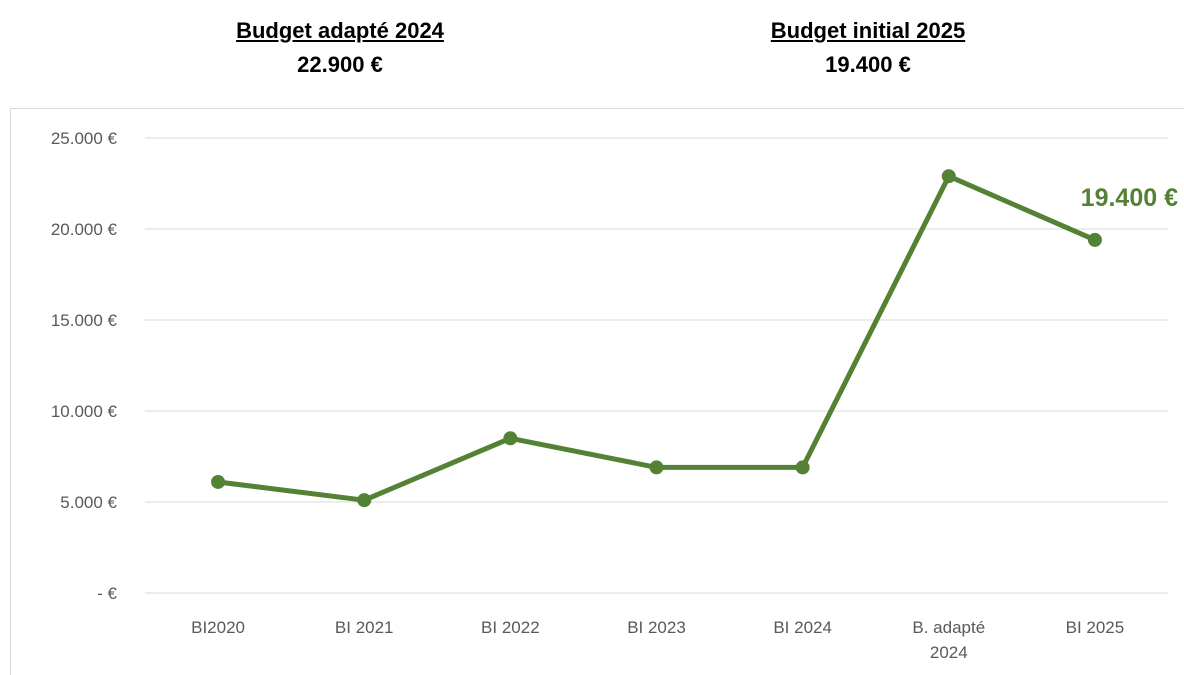  Describe the element at coordinates (218, 627) in the screenshot. I see `x-tick-label: BI2020` at that location.